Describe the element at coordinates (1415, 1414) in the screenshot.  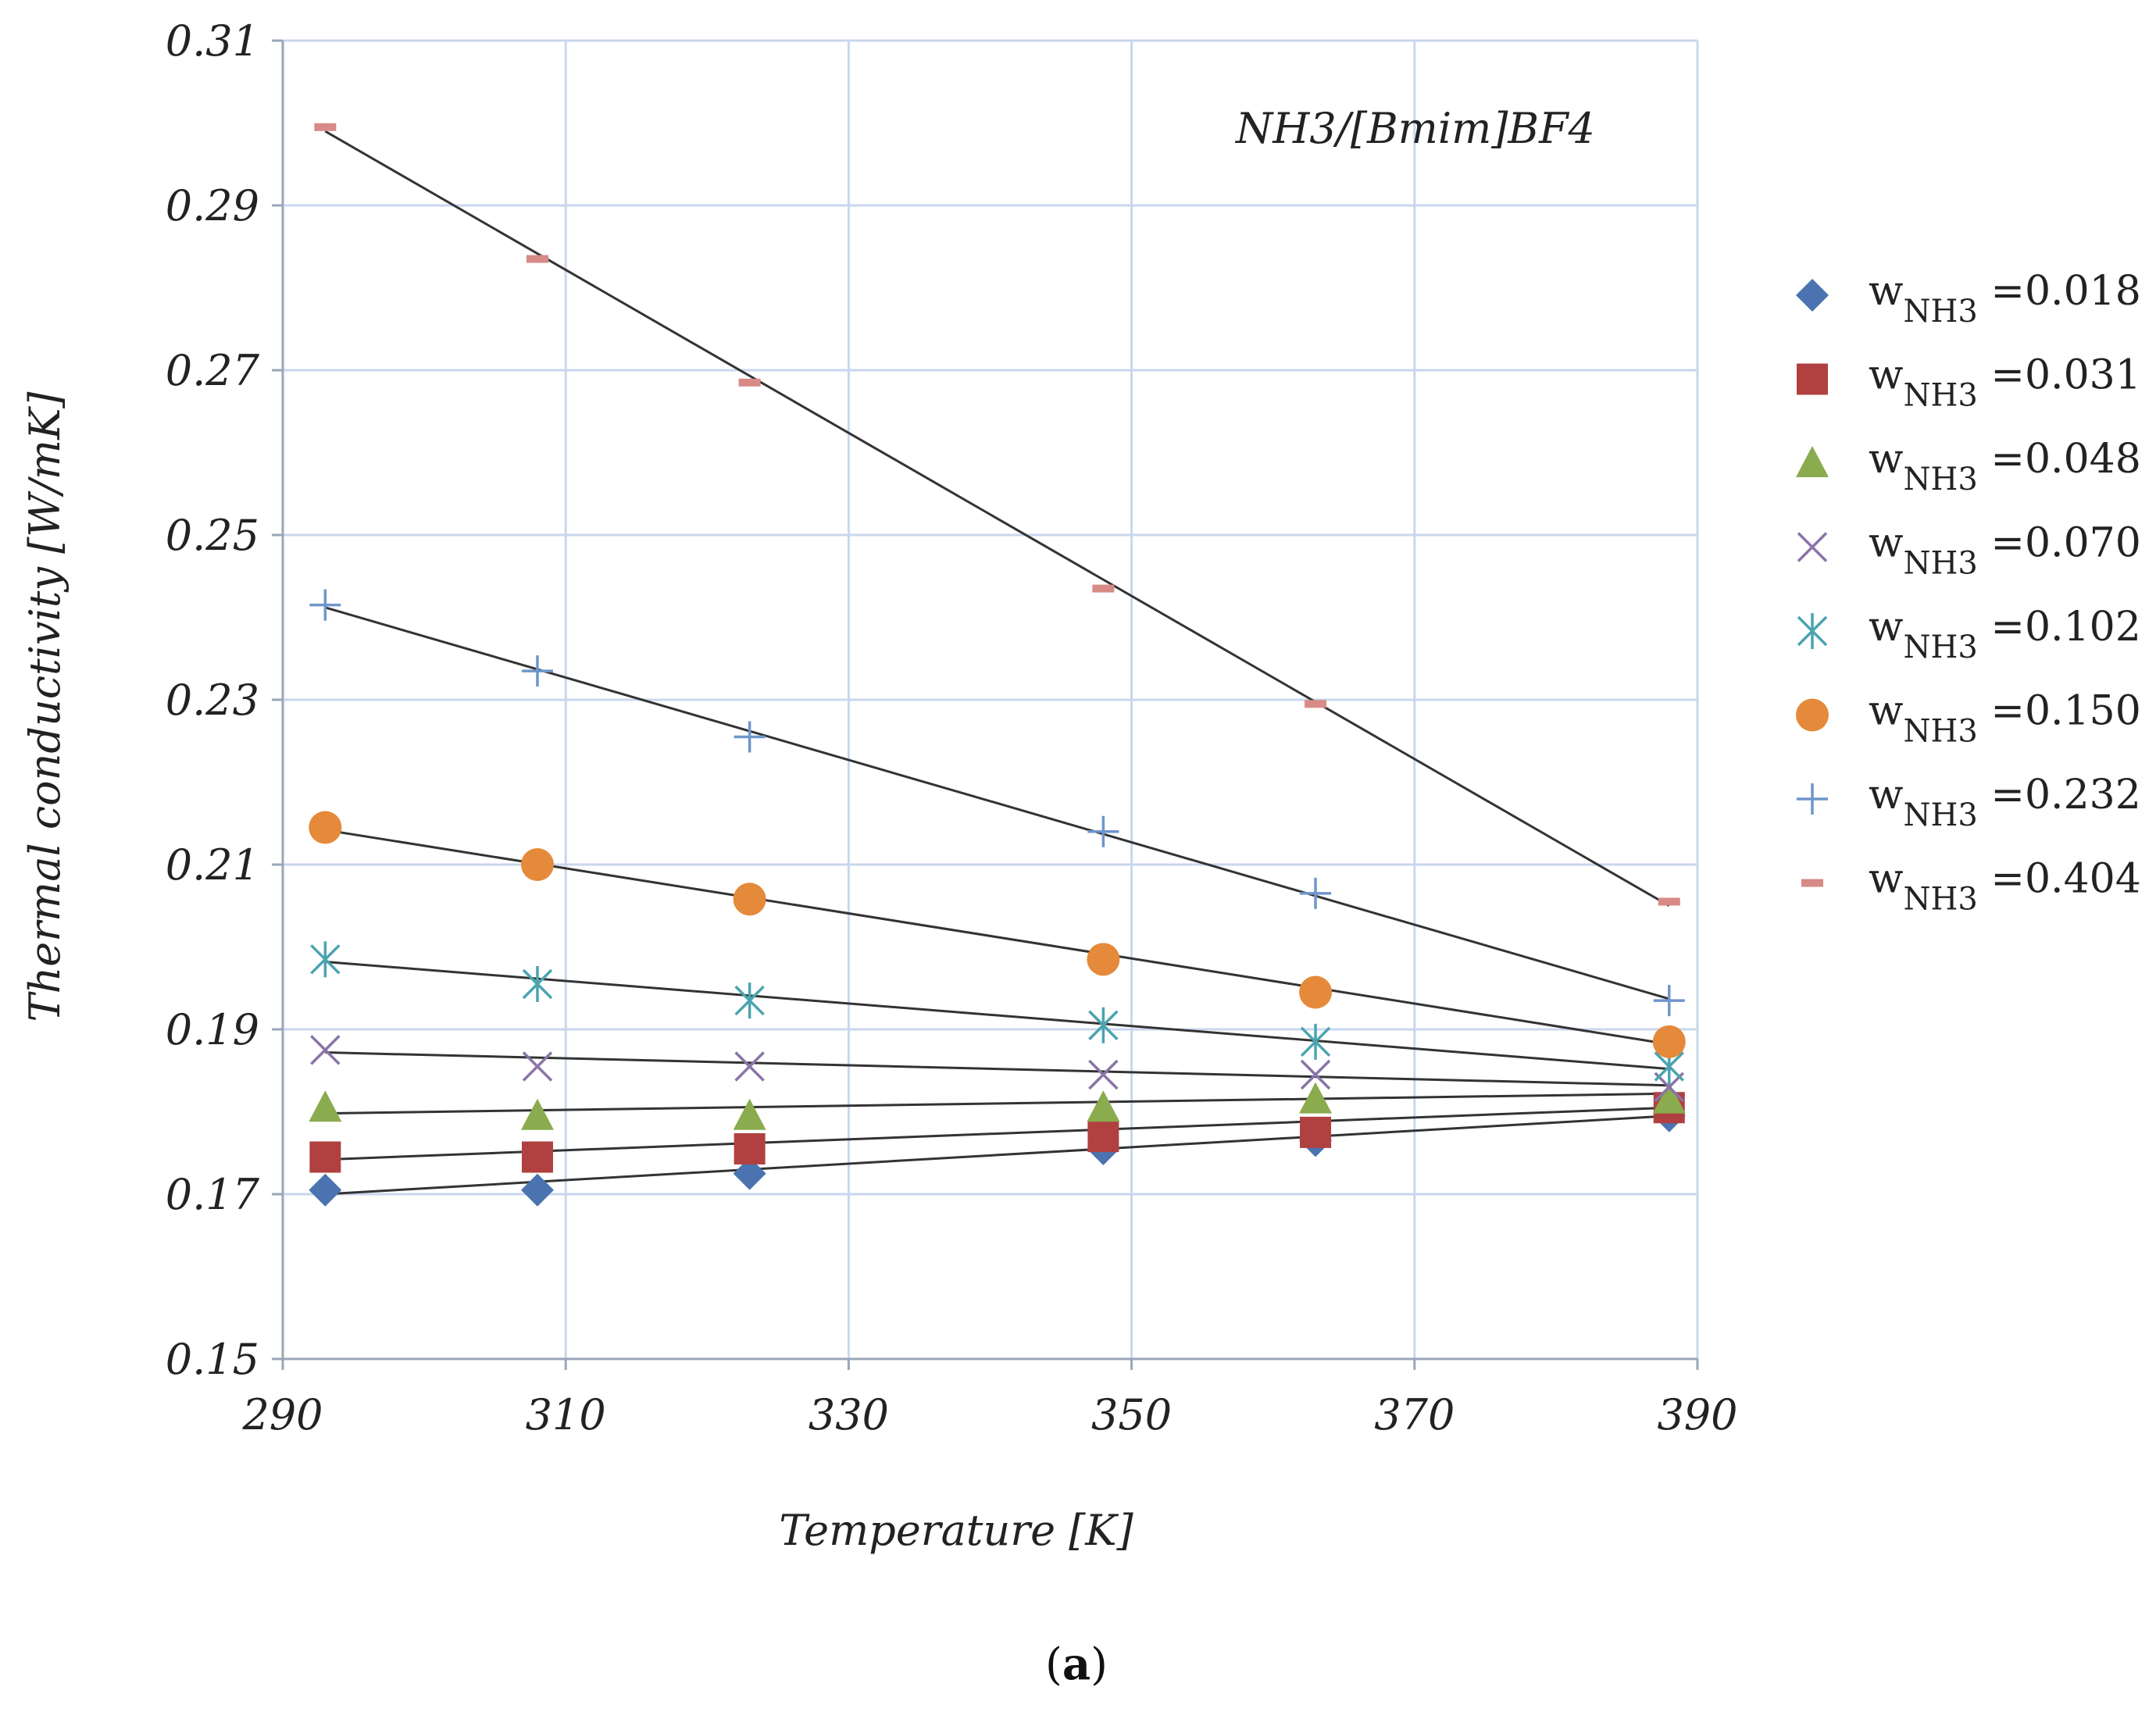
I see `x-tick-label: 370` at that location.